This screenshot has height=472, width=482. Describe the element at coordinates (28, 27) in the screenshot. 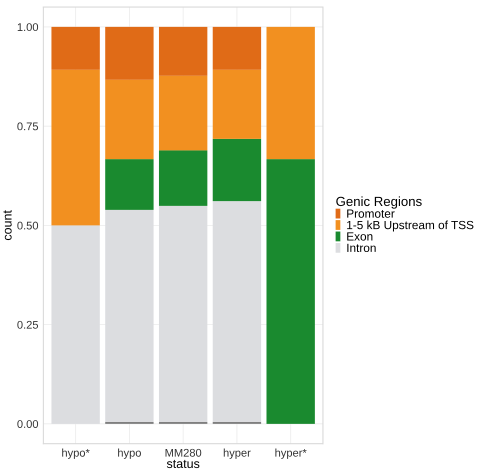

I see `y-tick-label: 1.00` at that location.